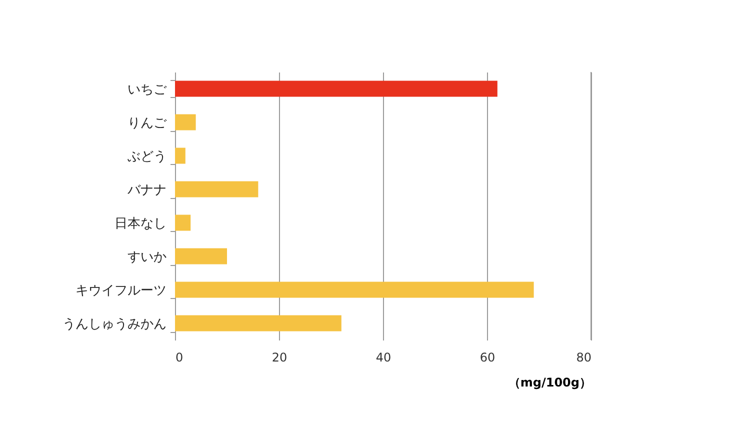 This screenshot has height=435, width=730. Describe the element at coordinates (121, 290) in the screenshot. I see `y-tick-label: キウイフルーツ` at that location.